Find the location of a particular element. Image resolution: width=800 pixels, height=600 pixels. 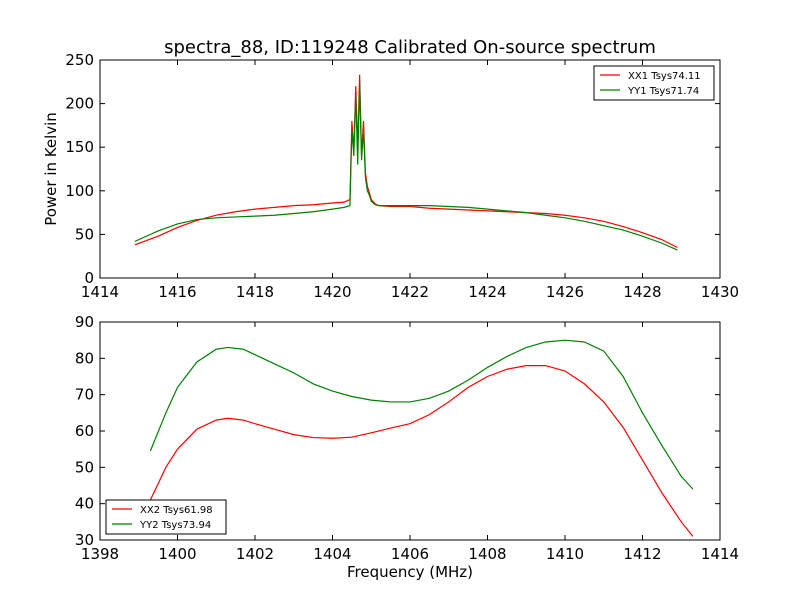

y-axis-label: Power in Kelvin is located at coordinates (51, 169).